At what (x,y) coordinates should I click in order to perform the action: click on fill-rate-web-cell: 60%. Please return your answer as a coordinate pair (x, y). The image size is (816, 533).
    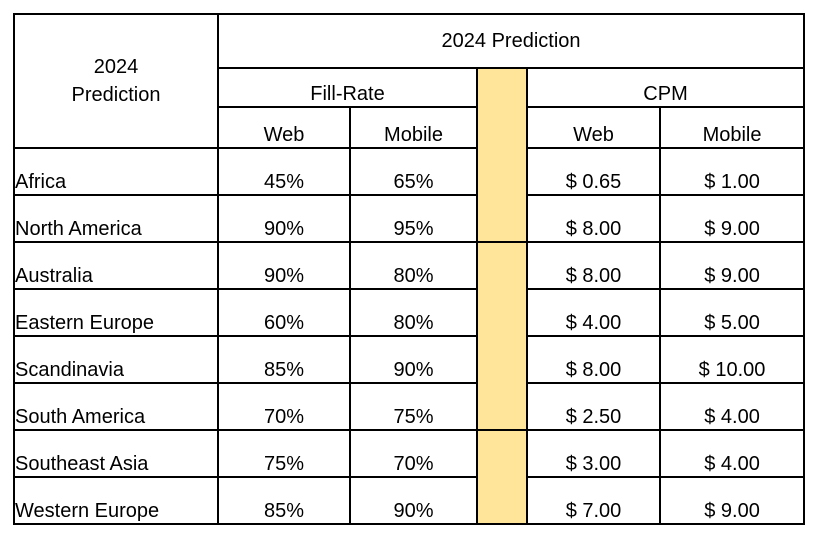
    Looking at the image, I should click on (284, 312).